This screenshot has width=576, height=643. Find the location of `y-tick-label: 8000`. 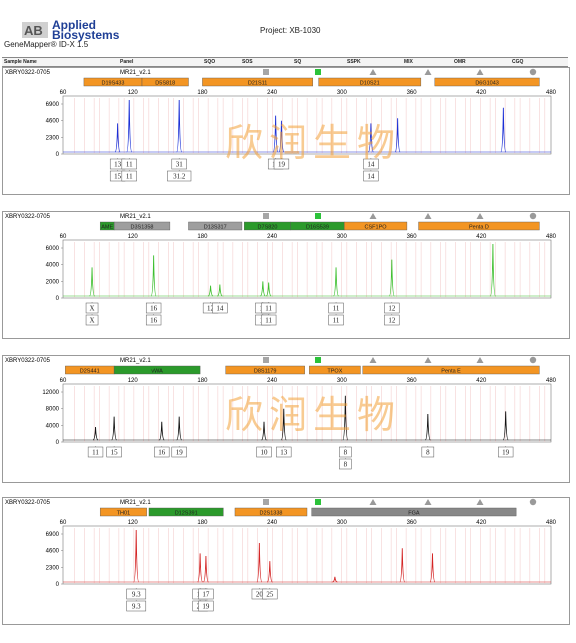

y-tick-label: 8000 is located at coordinates (53, 410).